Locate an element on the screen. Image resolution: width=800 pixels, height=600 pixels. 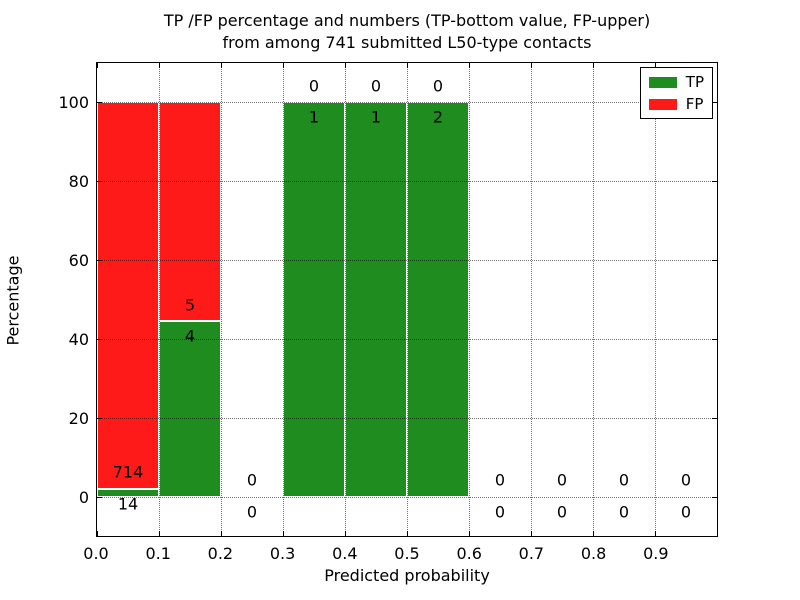
legend: TP FP is located at coordinates (676, 93).